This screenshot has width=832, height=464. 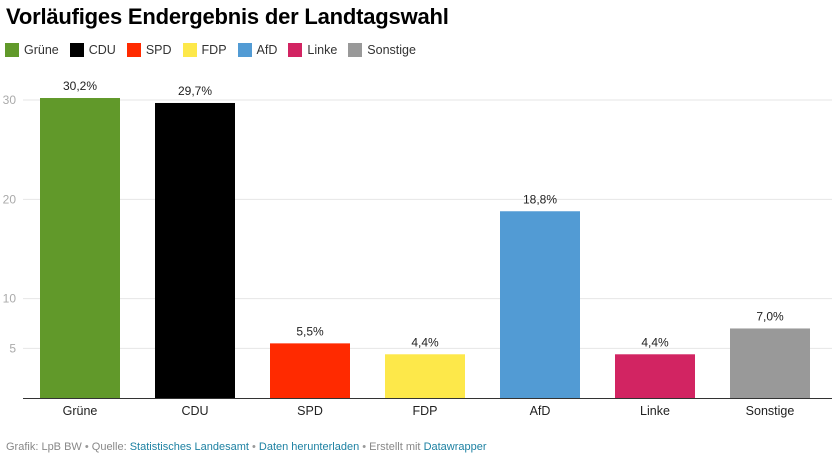 I want to click on legend-item-sonstige: Sonstige, so click(x=382, y=50).